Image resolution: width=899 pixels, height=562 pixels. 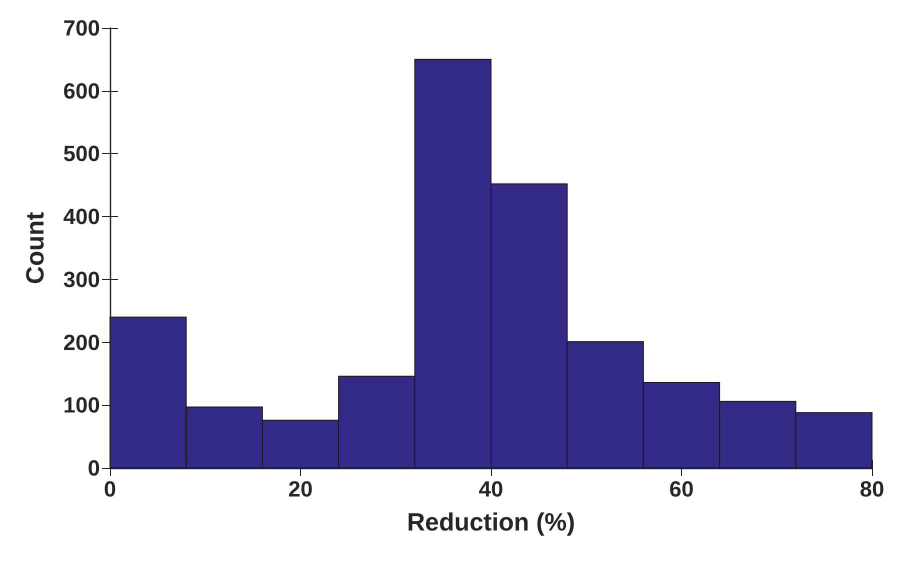 What do you see at coordinates (36, 247) in the screenshot?
I see `y-axis-title: Count` at bounding box center [36, 247].